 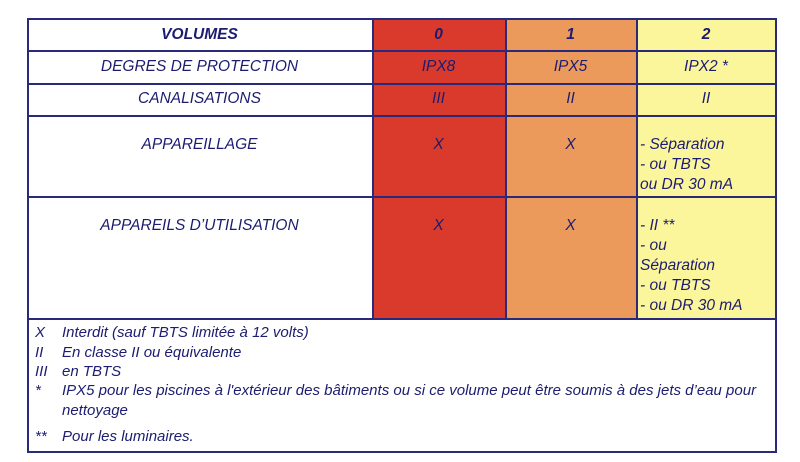 I want to click on cell-line: - ou, so click(x=653, y=245).